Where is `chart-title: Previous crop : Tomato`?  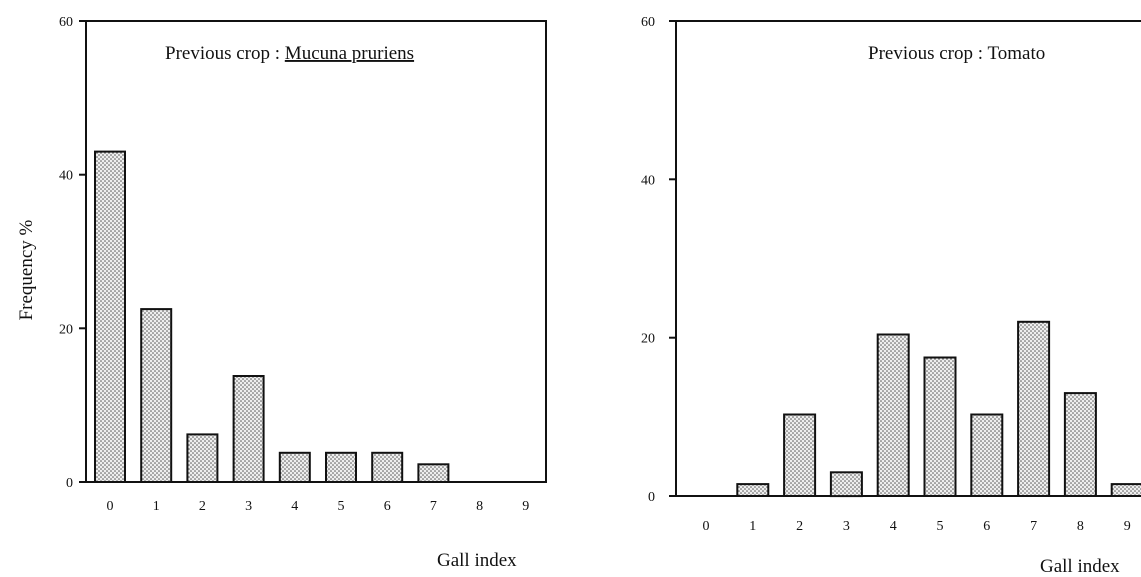 chart-title: Previous crop : Tomato is located at coordinates (956, 53).